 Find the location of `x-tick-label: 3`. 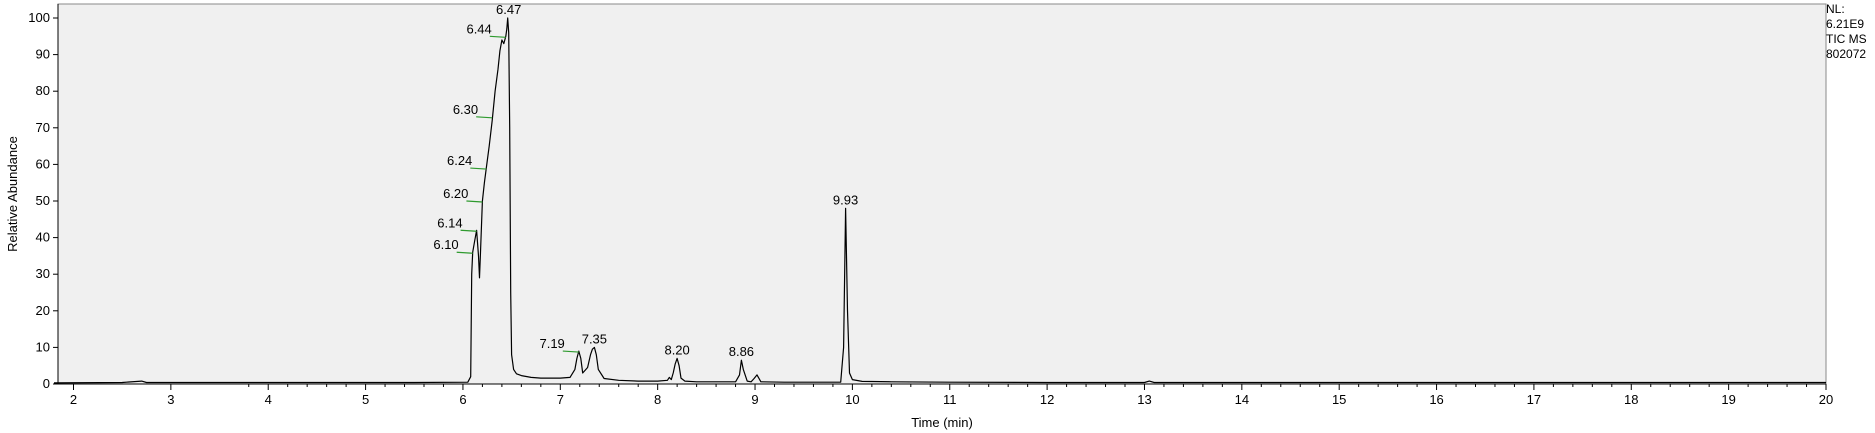

x-tick-label: 3 is located at coordinates (170, 399).